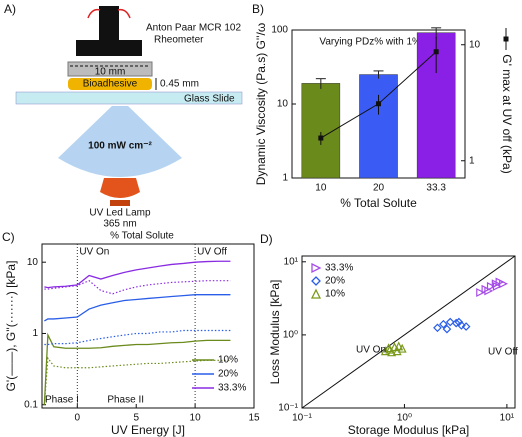 This screenshot has height=437, width=522. I want to click on x-tick-label: 10¹, so click(507, 418).